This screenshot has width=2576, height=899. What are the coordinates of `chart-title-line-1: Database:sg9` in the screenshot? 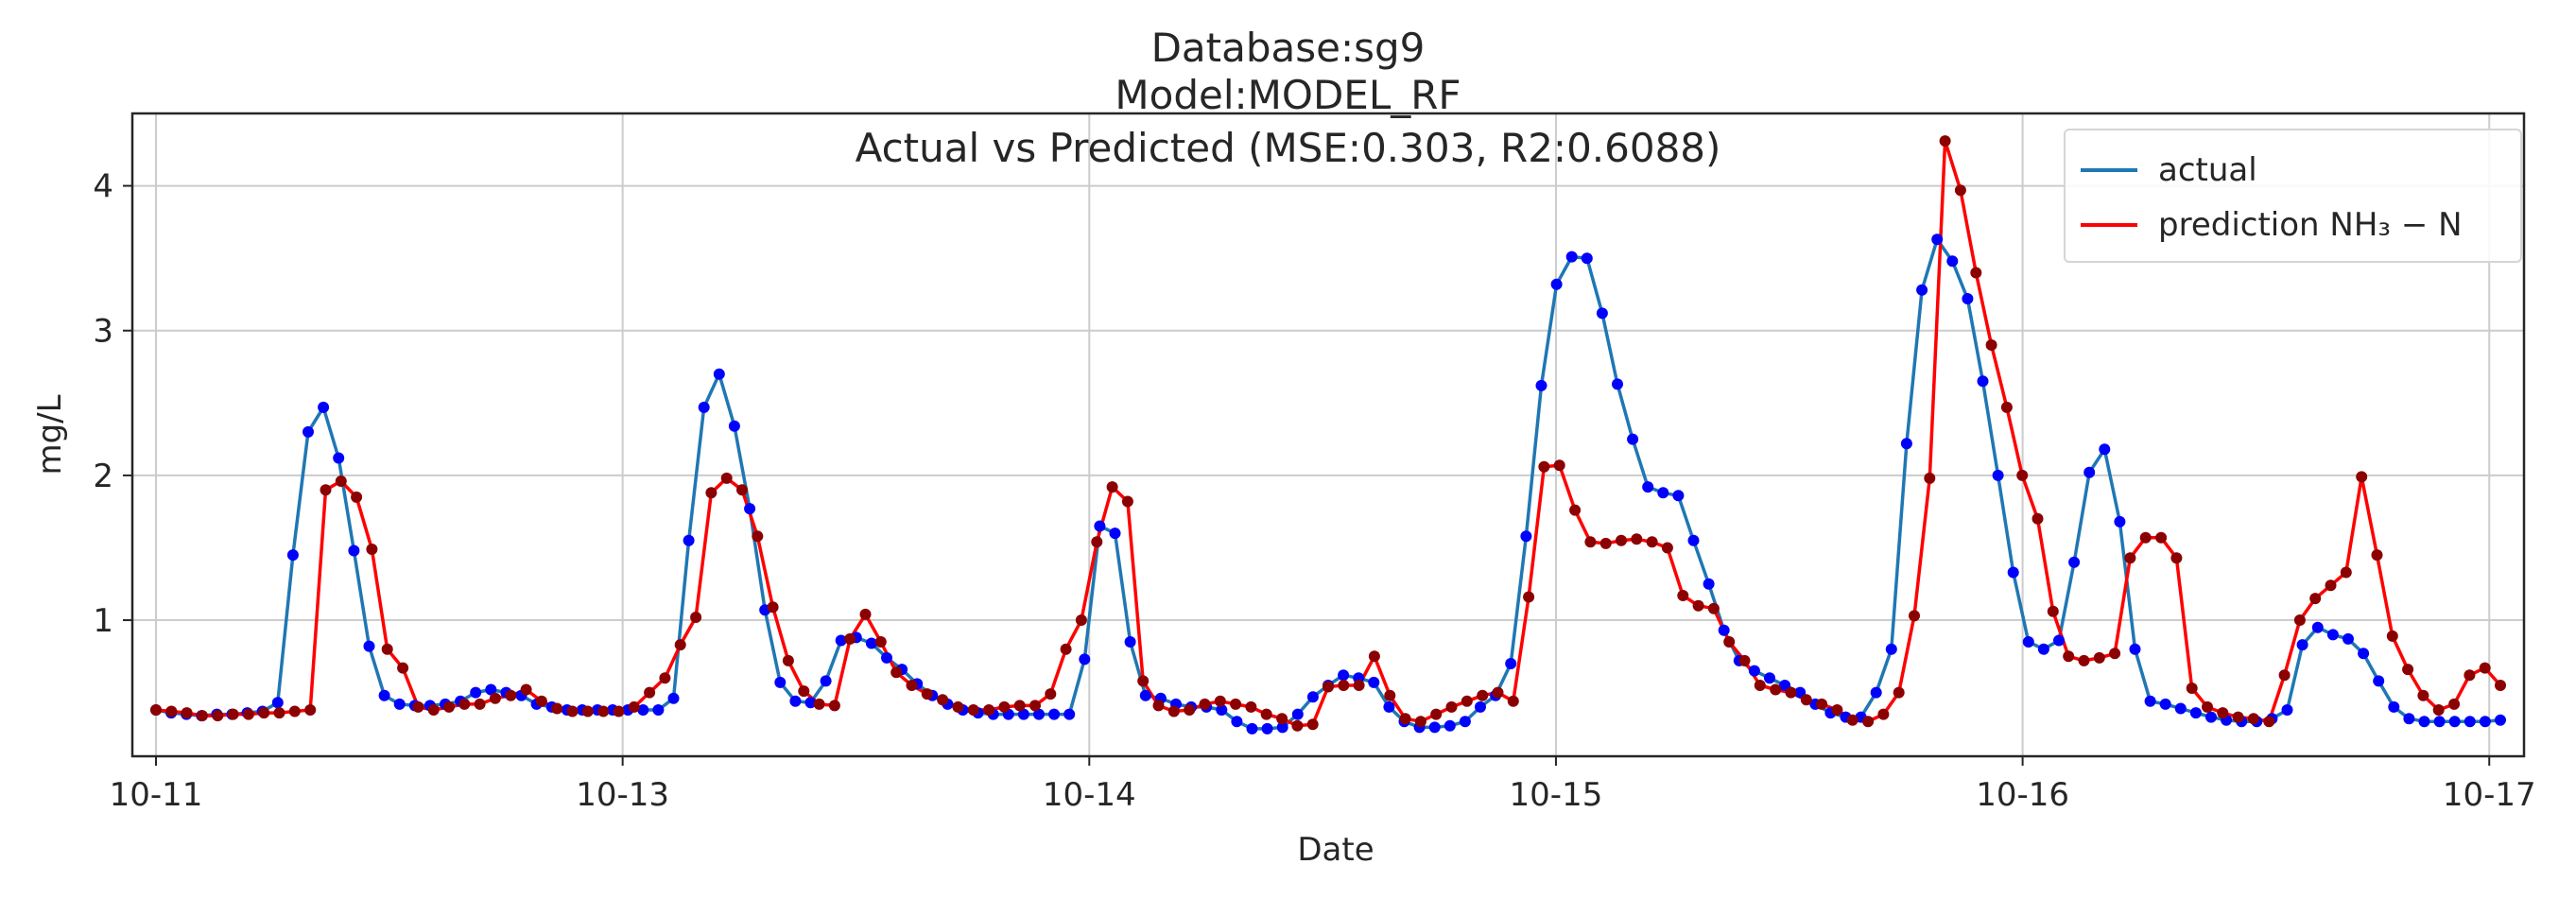 It's located at (1288, 48).